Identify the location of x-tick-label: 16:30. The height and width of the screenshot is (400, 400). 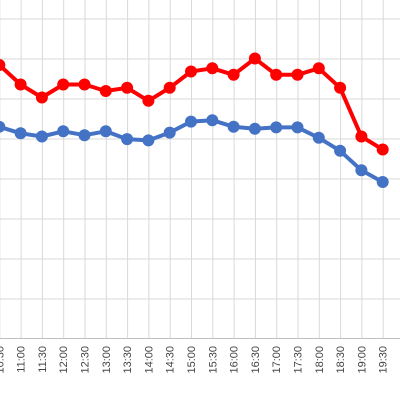
(256, 360).